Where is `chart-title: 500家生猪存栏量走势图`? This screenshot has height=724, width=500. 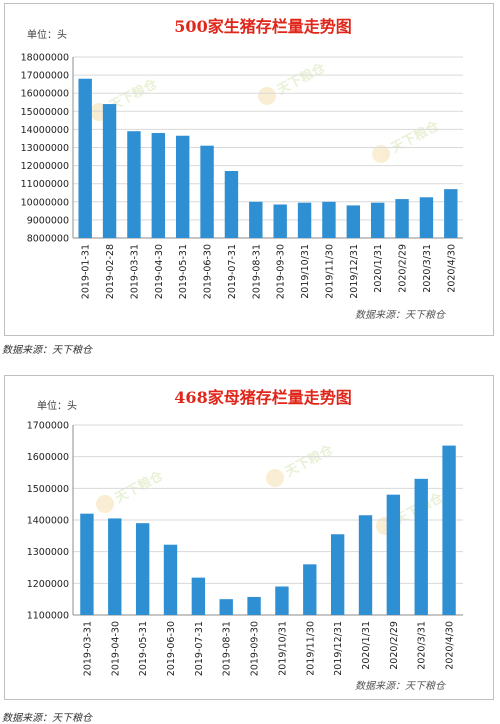
chart-title: 500家生猪存栏量走势图 is located at coordinates (262, 26).